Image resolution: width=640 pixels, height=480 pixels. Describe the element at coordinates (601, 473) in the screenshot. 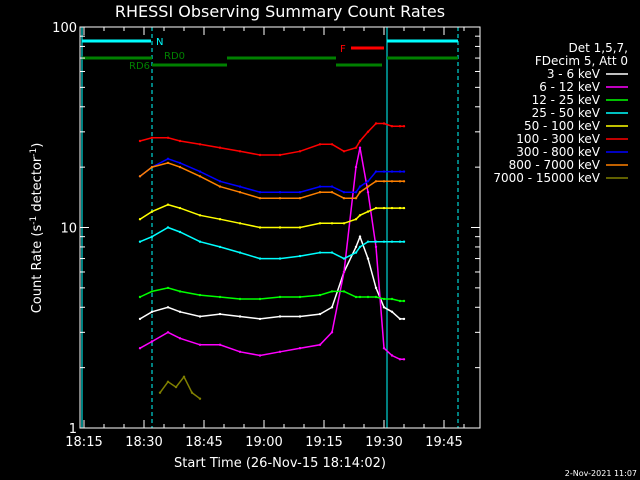

I see `date-stamp: 2-Nov-2021 11:07` at that location.